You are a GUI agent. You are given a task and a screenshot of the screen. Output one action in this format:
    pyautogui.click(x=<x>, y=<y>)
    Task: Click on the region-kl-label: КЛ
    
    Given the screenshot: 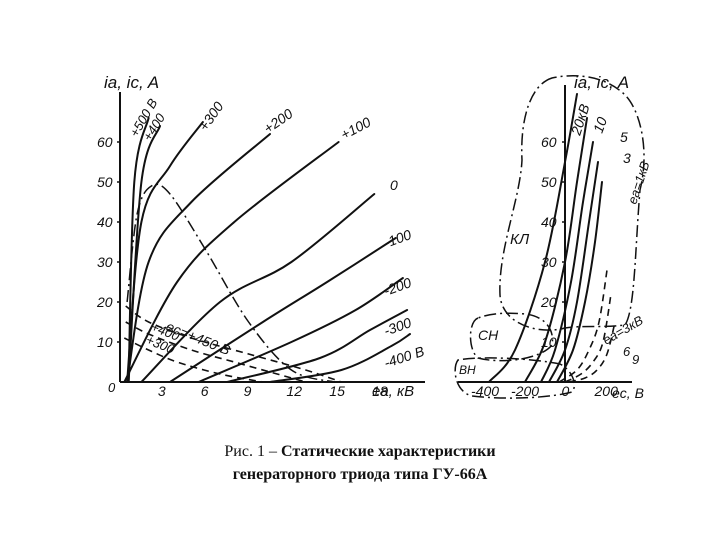 What is the action you would take?
    pyautogui.click(x=520, y=239)
    